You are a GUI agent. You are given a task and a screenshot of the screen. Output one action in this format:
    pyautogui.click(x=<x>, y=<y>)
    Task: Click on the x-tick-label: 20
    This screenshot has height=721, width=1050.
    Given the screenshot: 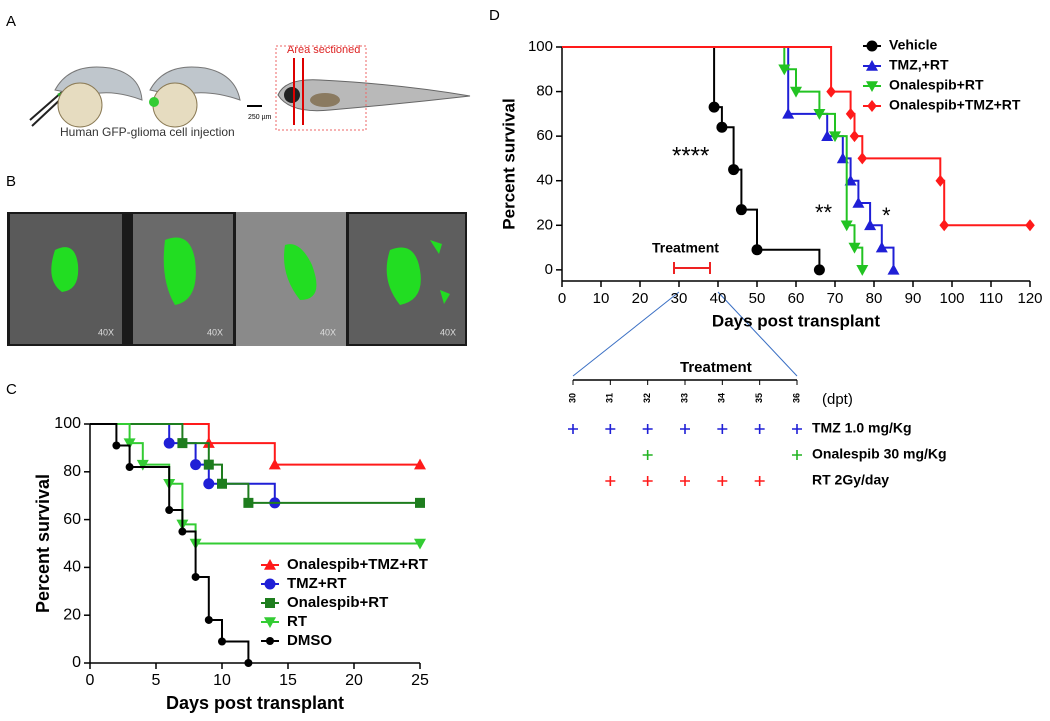 What is the action you would take?
    pyautogui.click(x=354, y=680)
    